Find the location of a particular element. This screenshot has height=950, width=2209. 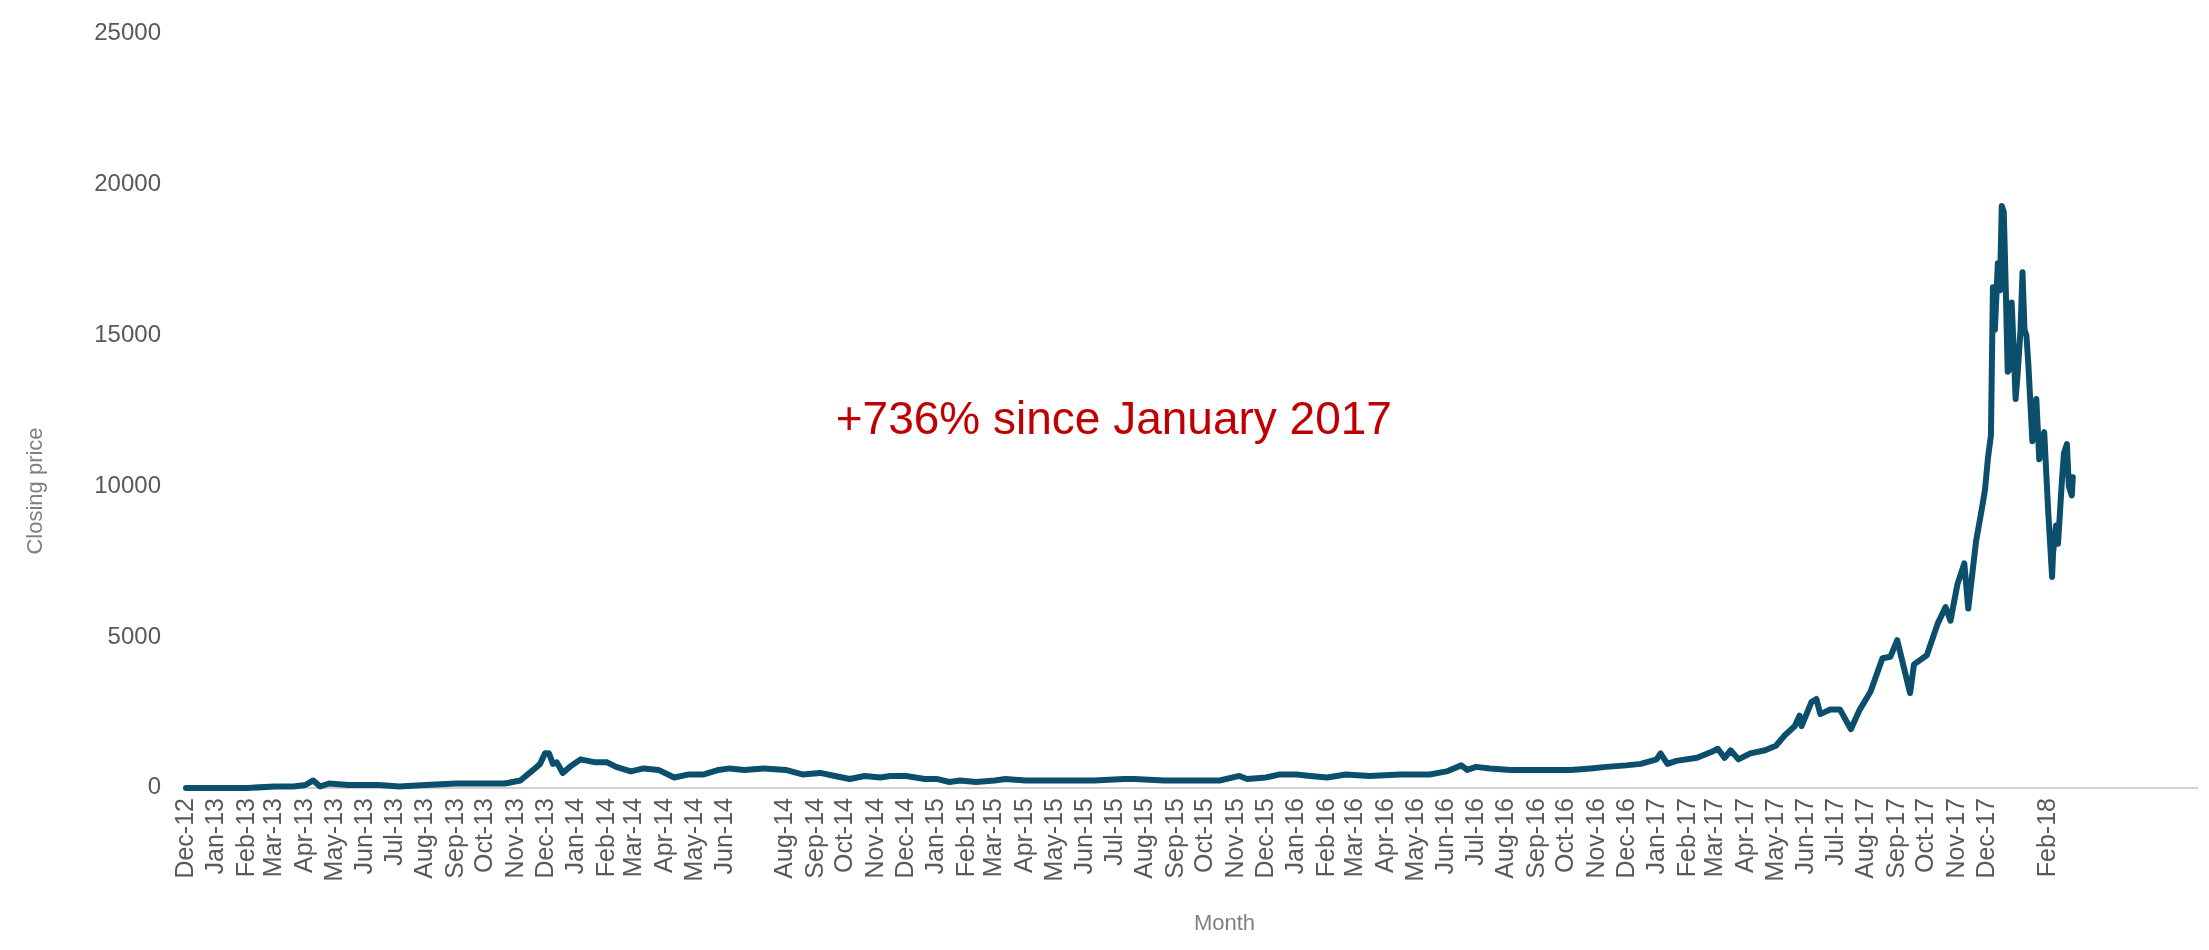

x-tick-label: Jul-13 is located at coordinates (392, 832).